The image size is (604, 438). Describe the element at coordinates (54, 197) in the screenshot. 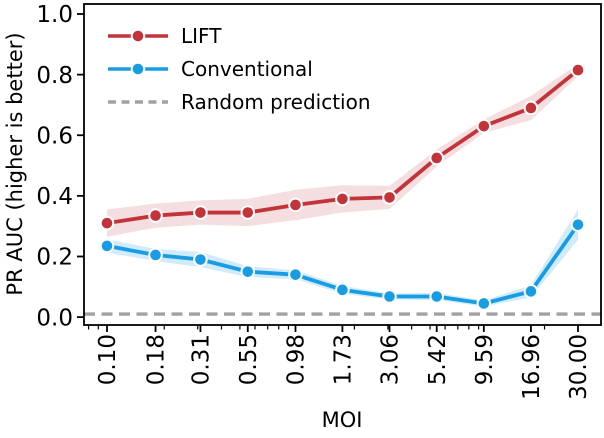

I see `y-tick-label: 0.4` at that location.